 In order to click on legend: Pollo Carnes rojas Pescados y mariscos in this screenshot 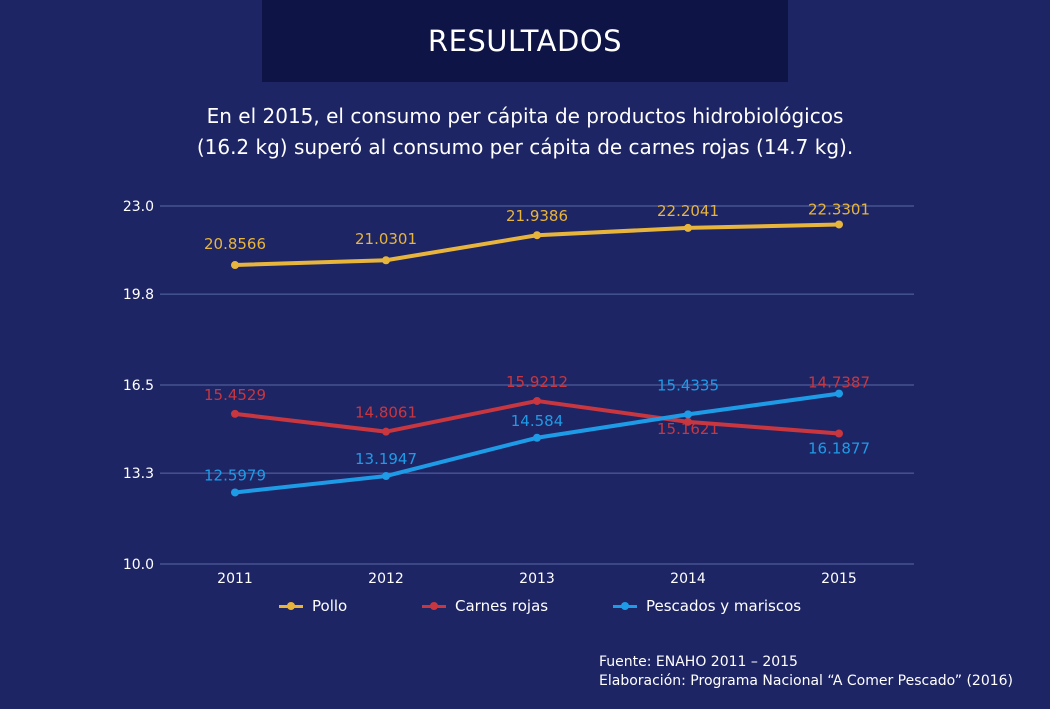, I will do `click(525, 609)`.